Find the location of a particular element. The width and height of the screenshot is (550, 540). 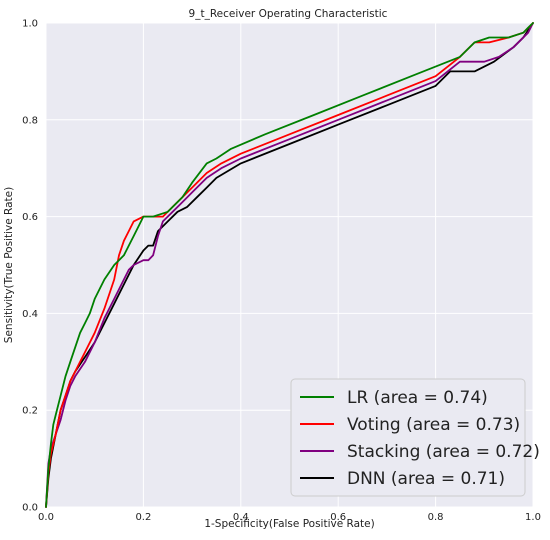

x-tick-label: 0.6 is located at coordinates (338, 517).